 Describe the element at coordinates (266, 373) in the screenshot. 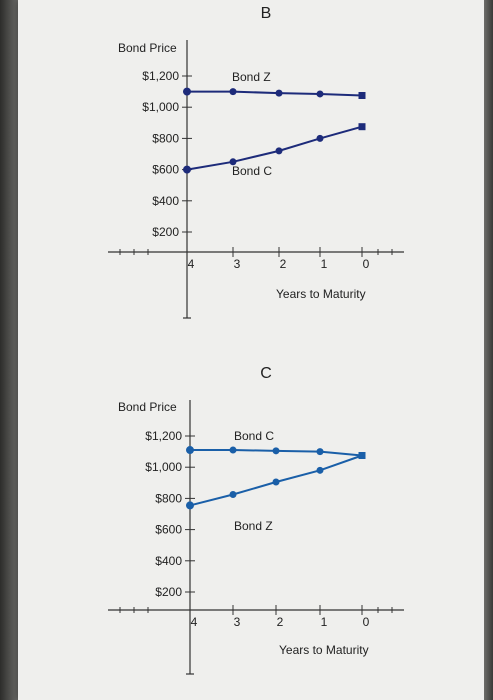

I see `chart-title: C` at that location.